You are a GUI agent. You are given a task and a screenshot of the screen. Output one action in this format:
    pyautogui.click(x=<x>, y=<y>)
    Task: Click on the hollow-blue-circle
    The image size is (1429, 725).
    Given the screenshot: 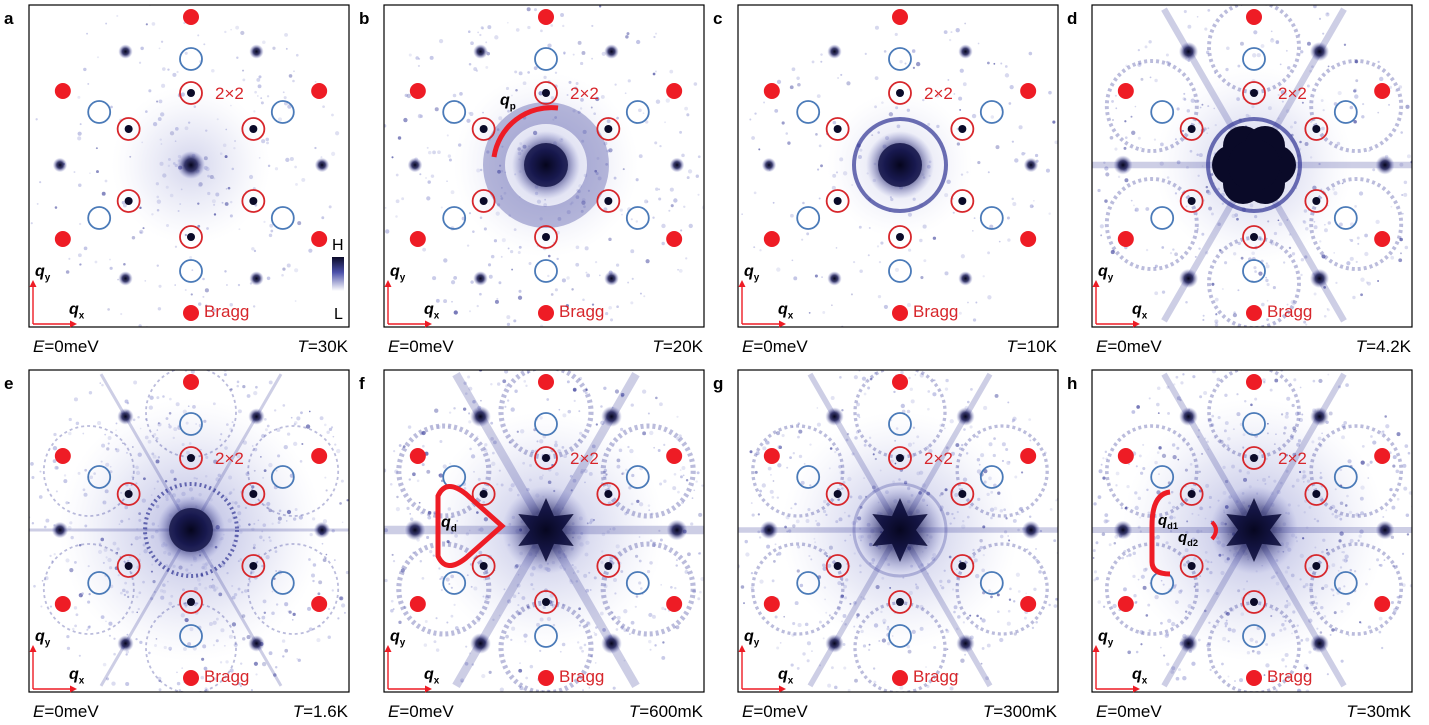 What is the action you would take?
    pyautogui.click(x=808, y=112)
    